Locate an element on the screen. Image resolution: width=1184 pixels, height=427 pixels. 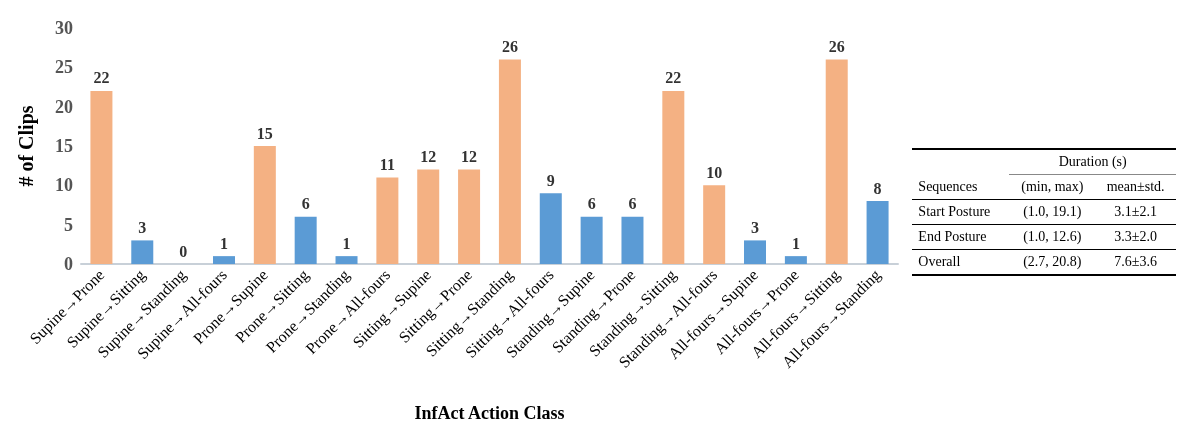
data-label: 11 is located at coordinates (387, 164).